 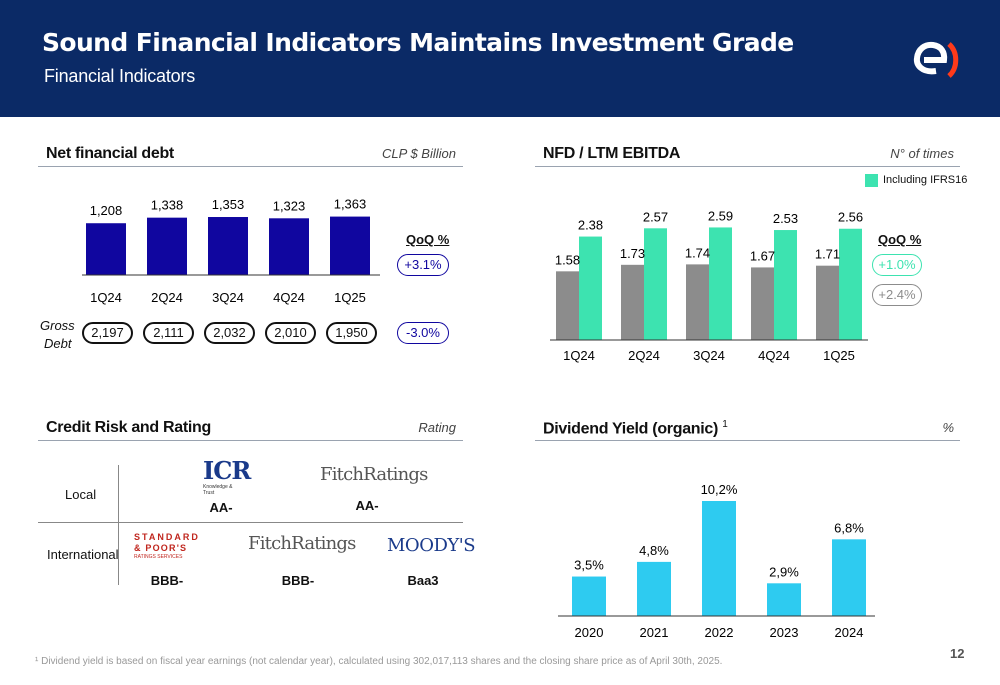 What do you see at coordinates (431, 545) in the screenshot?
I see `moodys-logo: MOODY'S` at bounding box center [431, 545].